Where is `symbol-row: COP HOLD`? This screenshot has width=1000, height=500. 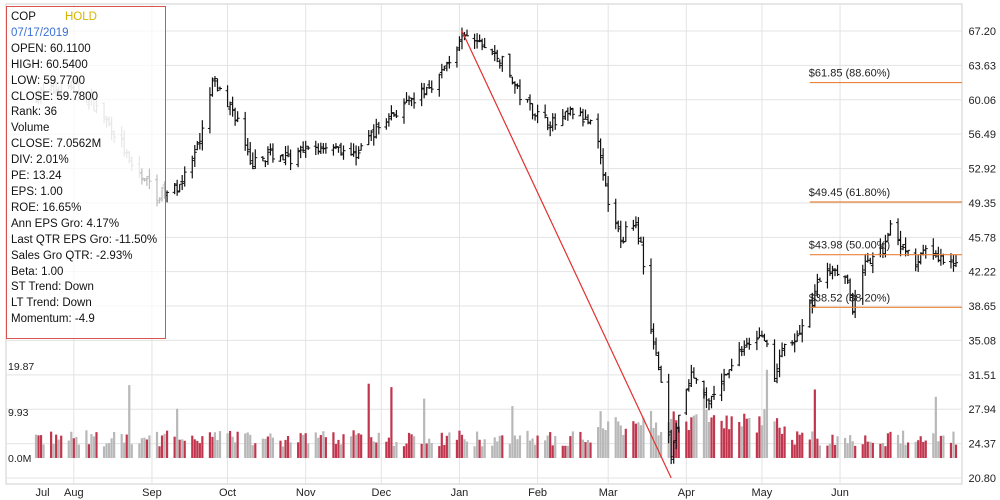
symbol-row: COP HOLD is located at coordinates (88, 18).